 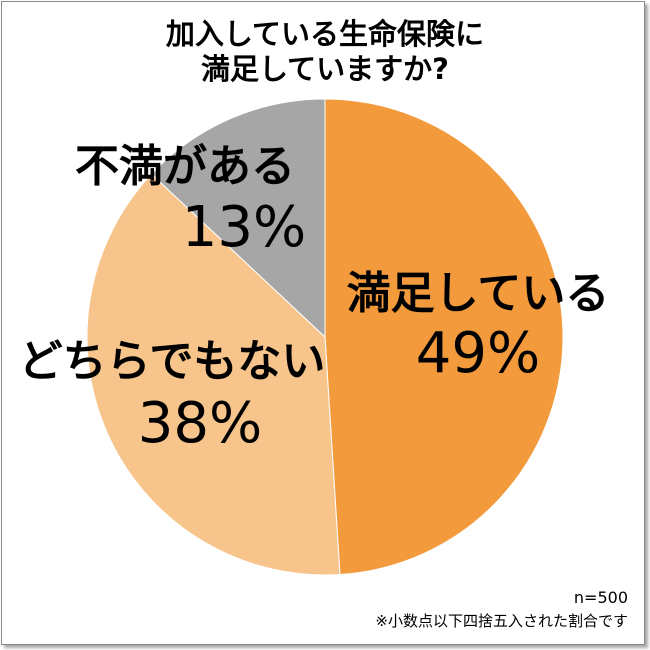 I want to click on sample-size: n=500, so click(x=600, y=597).